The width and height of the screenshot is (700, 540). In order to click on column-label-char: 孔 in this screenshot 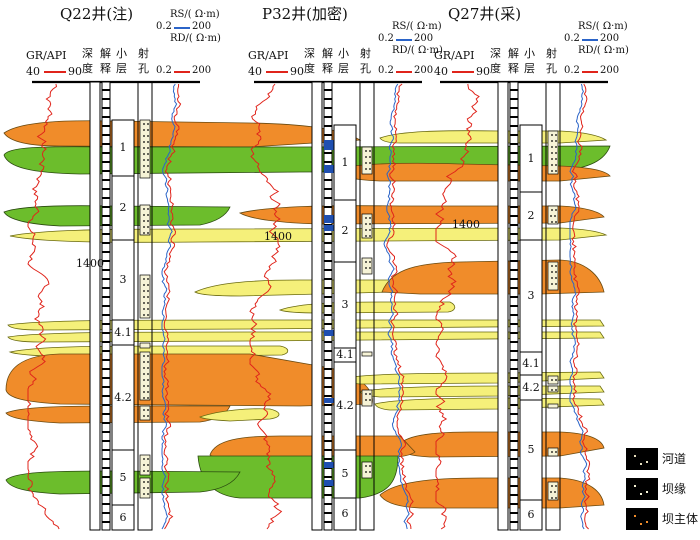, I will do `click(551, 68)`.